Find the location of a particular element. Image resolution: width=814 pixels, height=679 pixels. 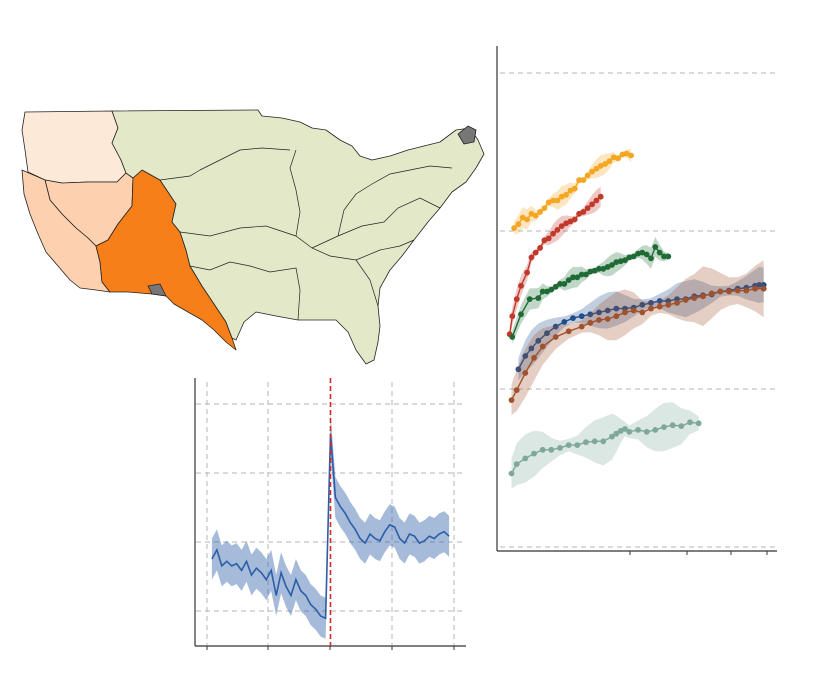

series-pale-teal is located at coordinates (605, 445).